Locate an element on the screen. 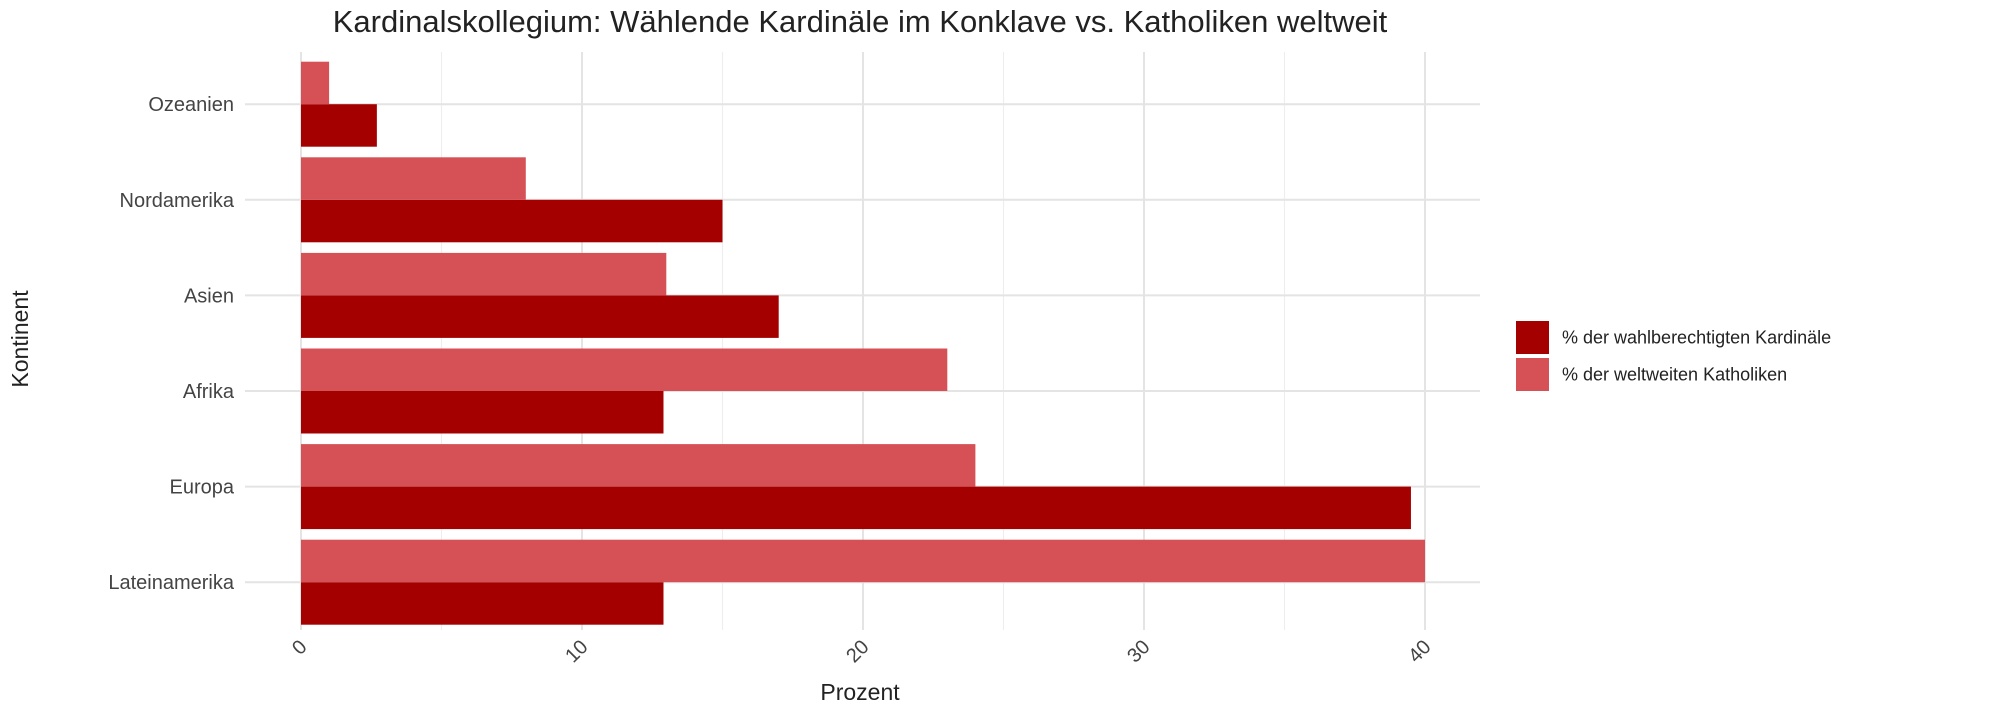 The image size is (2000, 711). x-tick-label: 40 is located at coordinates (1419, 651).